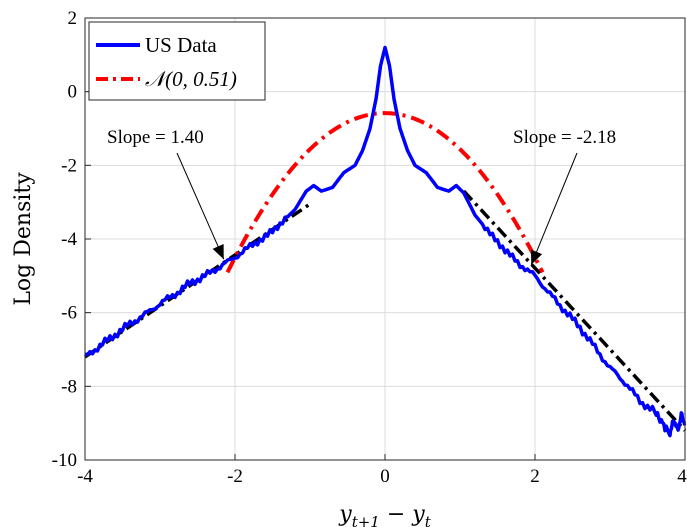 This screenshot has height=527, width=687. I want to click on svg-text: yt+1 − yt, so click(384, 514).